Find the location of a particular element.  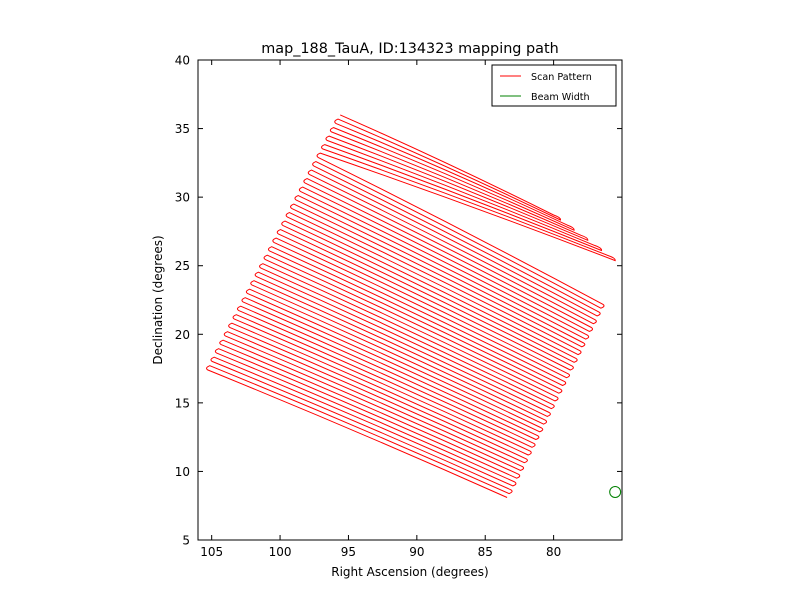

y-tick-label: 40 is located at coordinates (182, 61).